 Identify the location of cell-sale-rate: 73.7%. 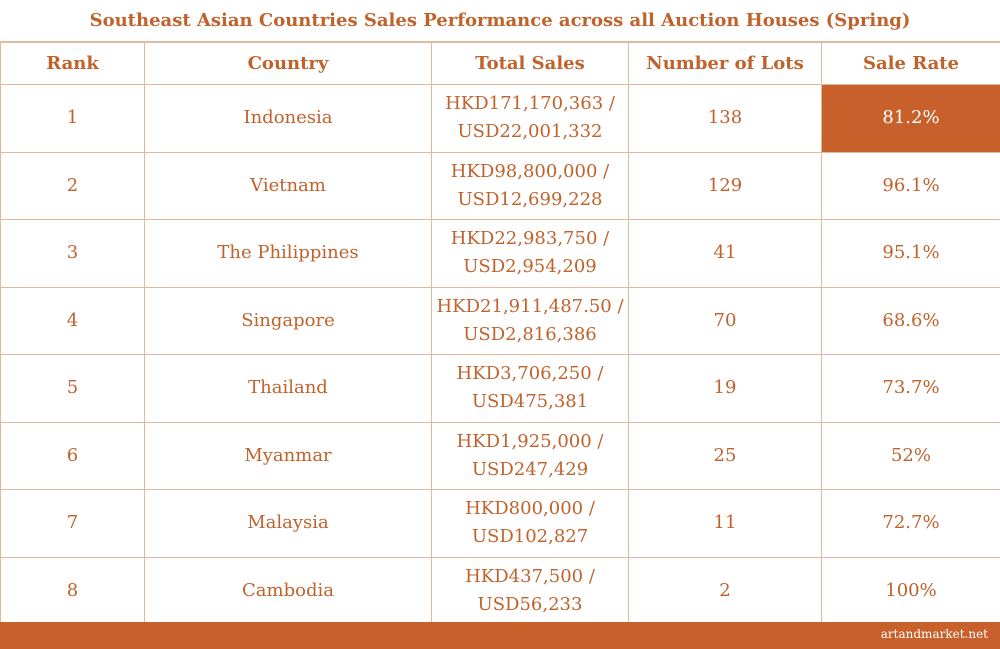
(910, 388).